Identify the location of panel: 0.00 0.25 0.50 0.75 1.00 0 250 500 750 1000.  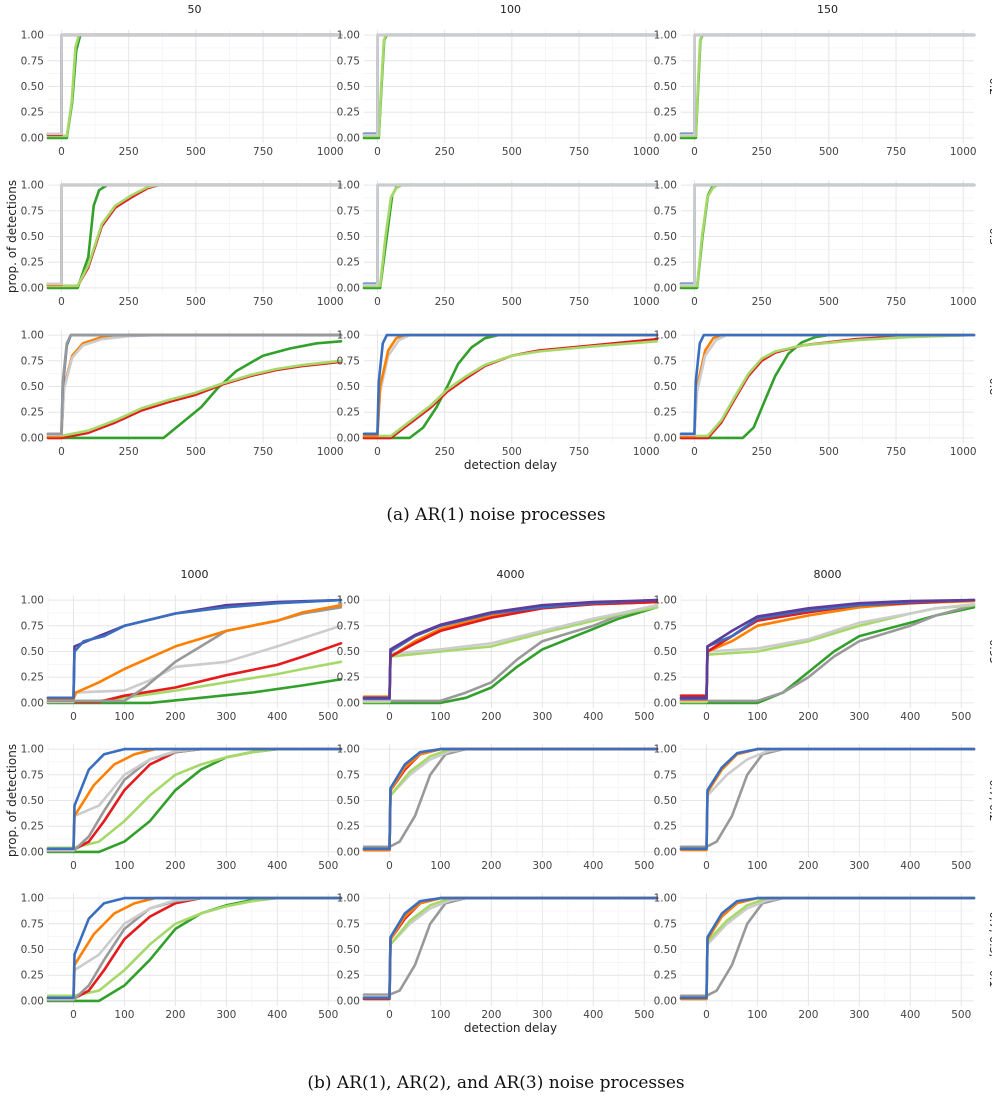
(182, 394).